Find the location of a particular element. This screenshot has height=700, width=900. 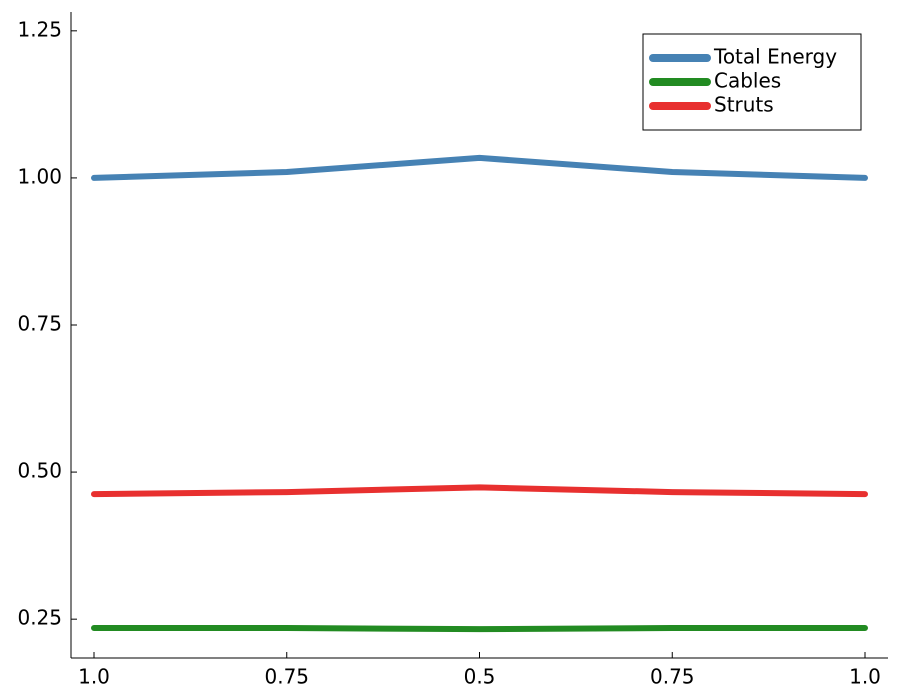

y-tick-label: 0.50 is located at coordinates (39, 471).